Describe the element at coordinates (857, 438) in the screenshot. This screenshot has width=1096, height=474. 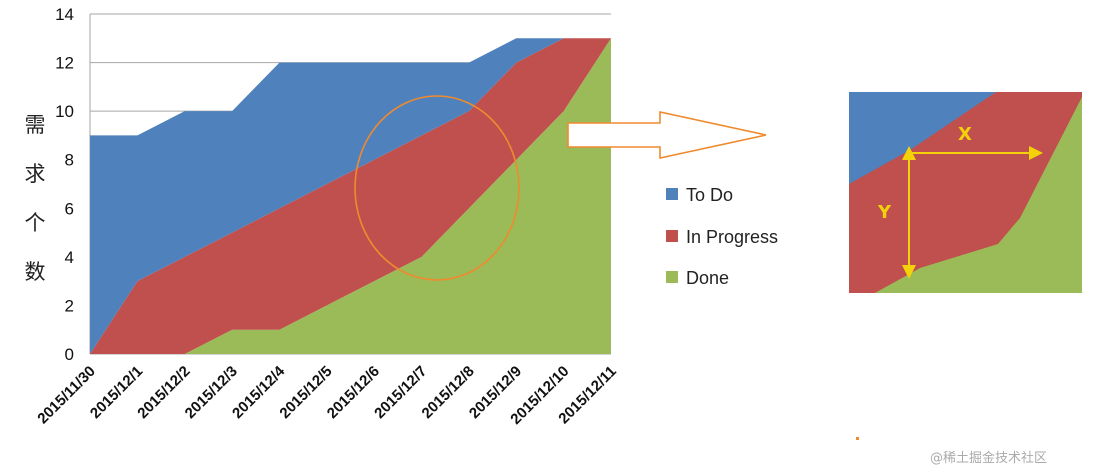
I see `orange-dot` at that location.